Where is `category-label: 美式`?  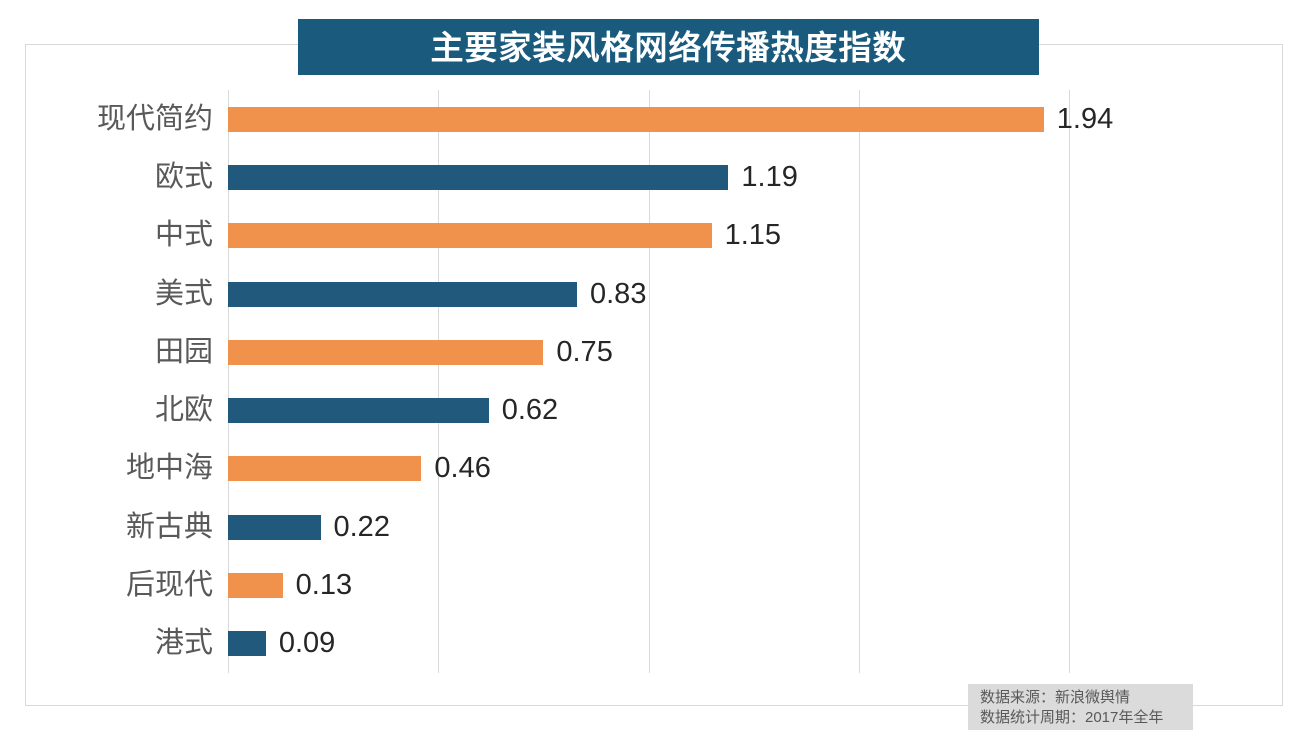
category-label: 美式 is located at coordinates (183, 293).